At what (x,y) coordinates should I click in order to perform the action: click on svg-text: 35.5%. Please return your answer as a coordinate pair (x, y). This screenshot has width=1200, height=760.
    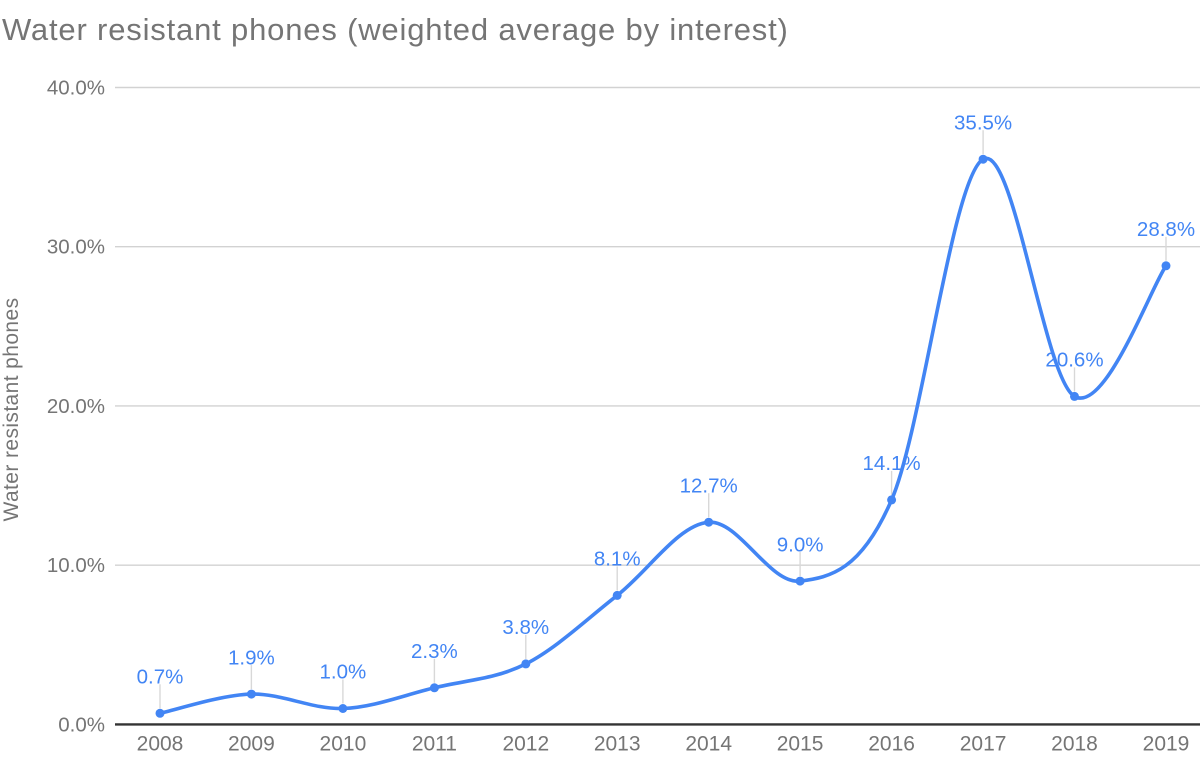
    Looking at the image, I should click on (983, 122).